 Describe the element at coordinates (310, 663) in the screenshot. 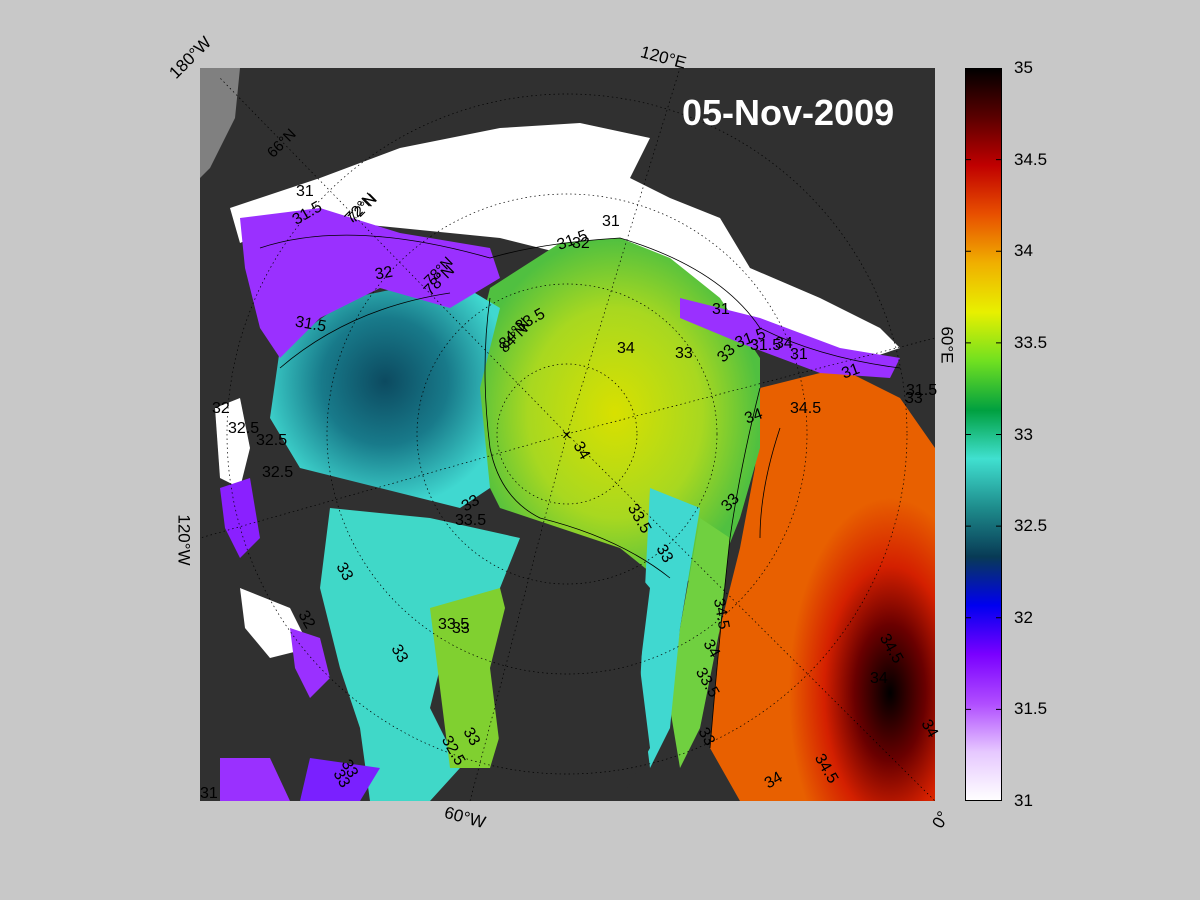

I see `fresh-patch-caa` at that location.